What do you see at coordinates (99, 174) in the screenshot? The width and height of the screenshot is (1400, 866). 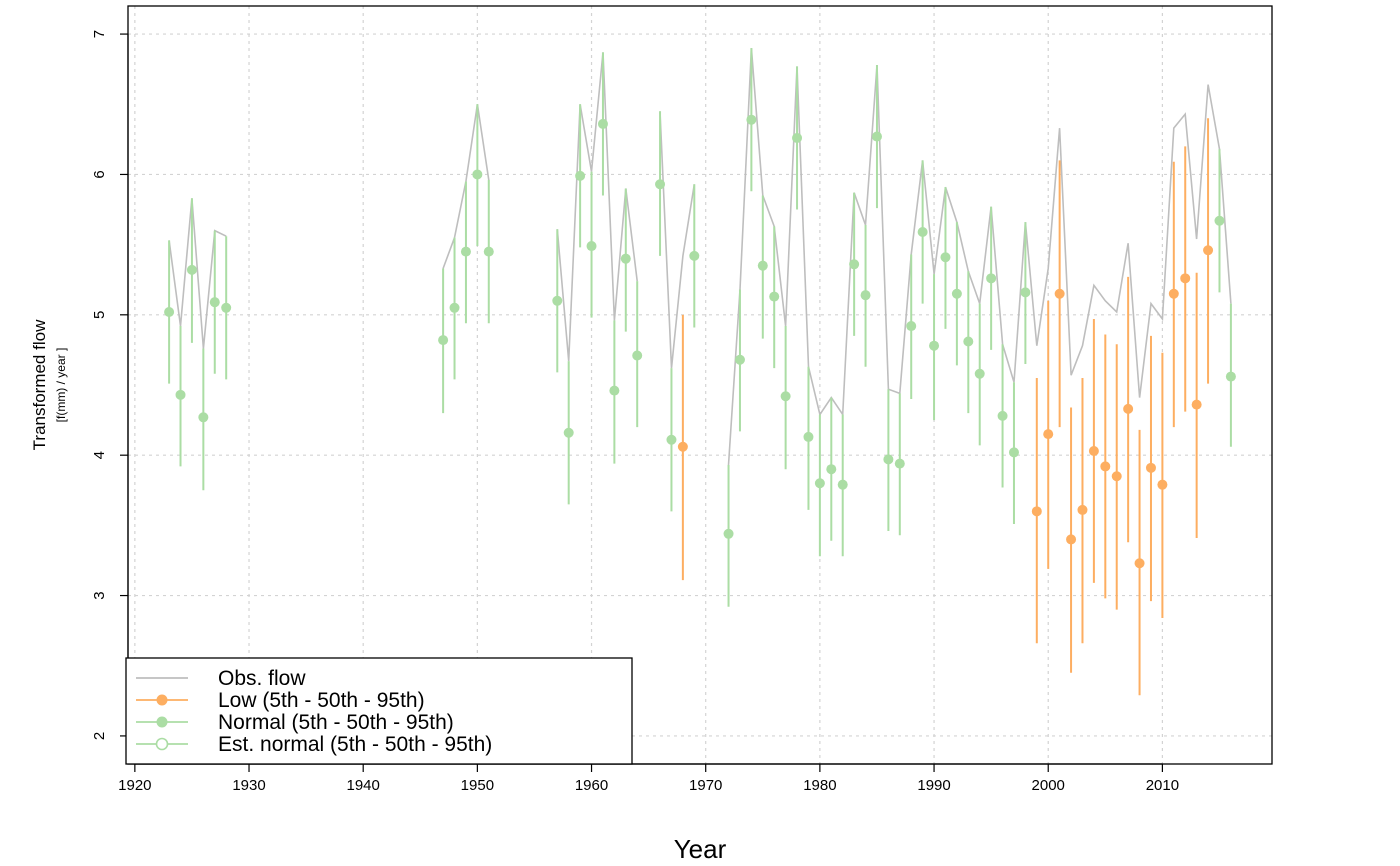 I see `y-tick-label: 6` at bounding box center [99, 174].